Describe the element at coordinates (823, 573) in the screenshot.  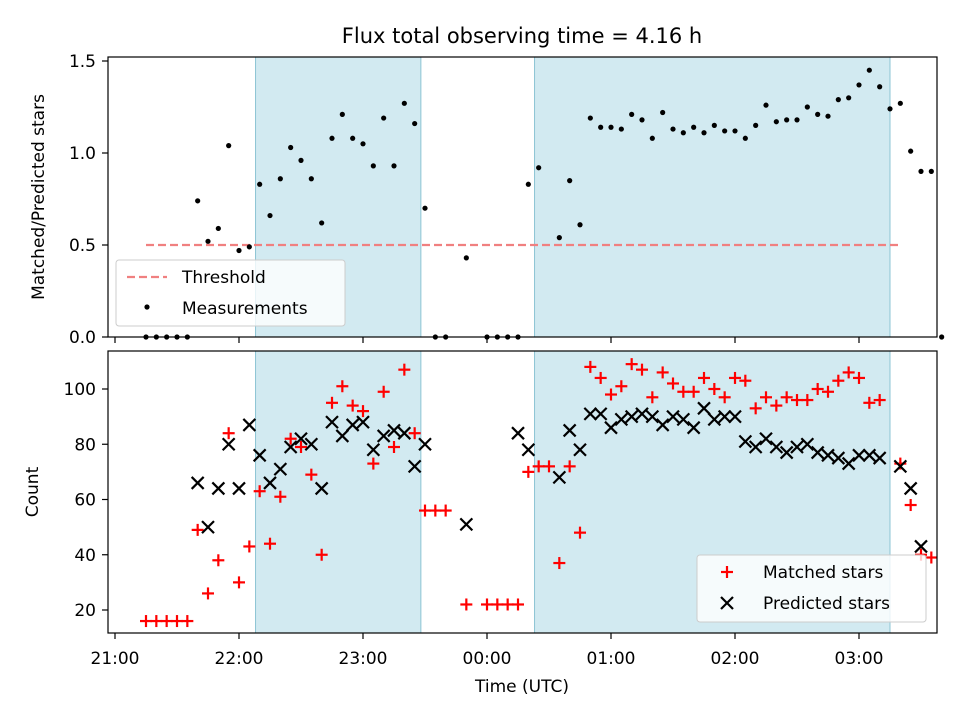
I see `legend-matched-label: Matched stars` at that location.